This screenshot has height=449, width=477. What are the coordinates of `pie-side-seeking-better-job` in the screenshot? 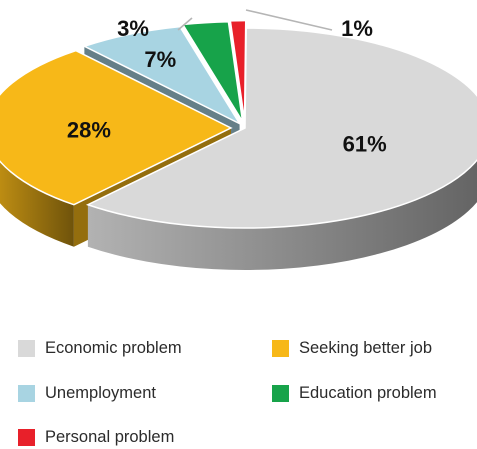 It's located at (37, 204).